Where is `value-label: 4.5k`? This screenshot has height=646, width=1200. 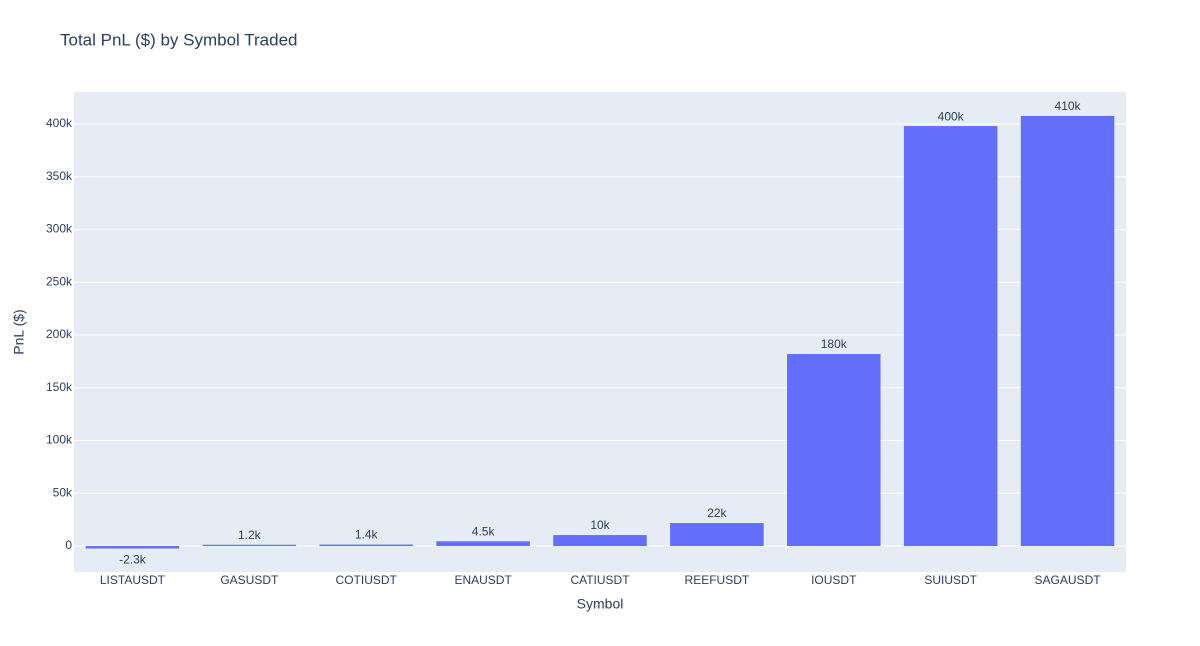
value-label: 4.5k is located at coordinates (484, 531).